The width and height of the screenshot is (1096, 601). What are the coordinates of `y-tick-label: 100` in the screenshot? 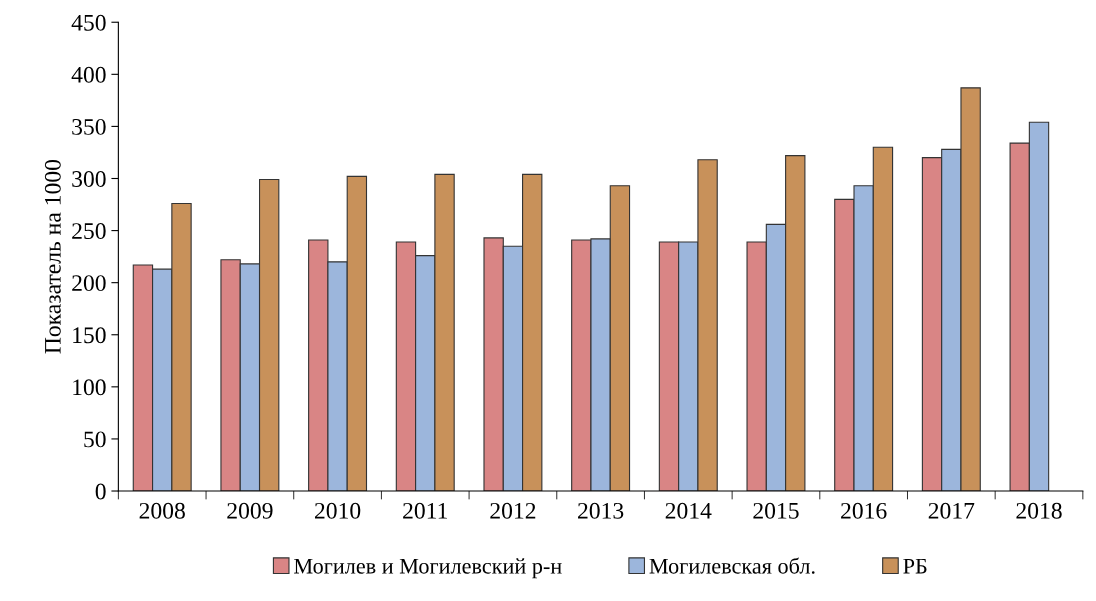 It's located at (89, 387).